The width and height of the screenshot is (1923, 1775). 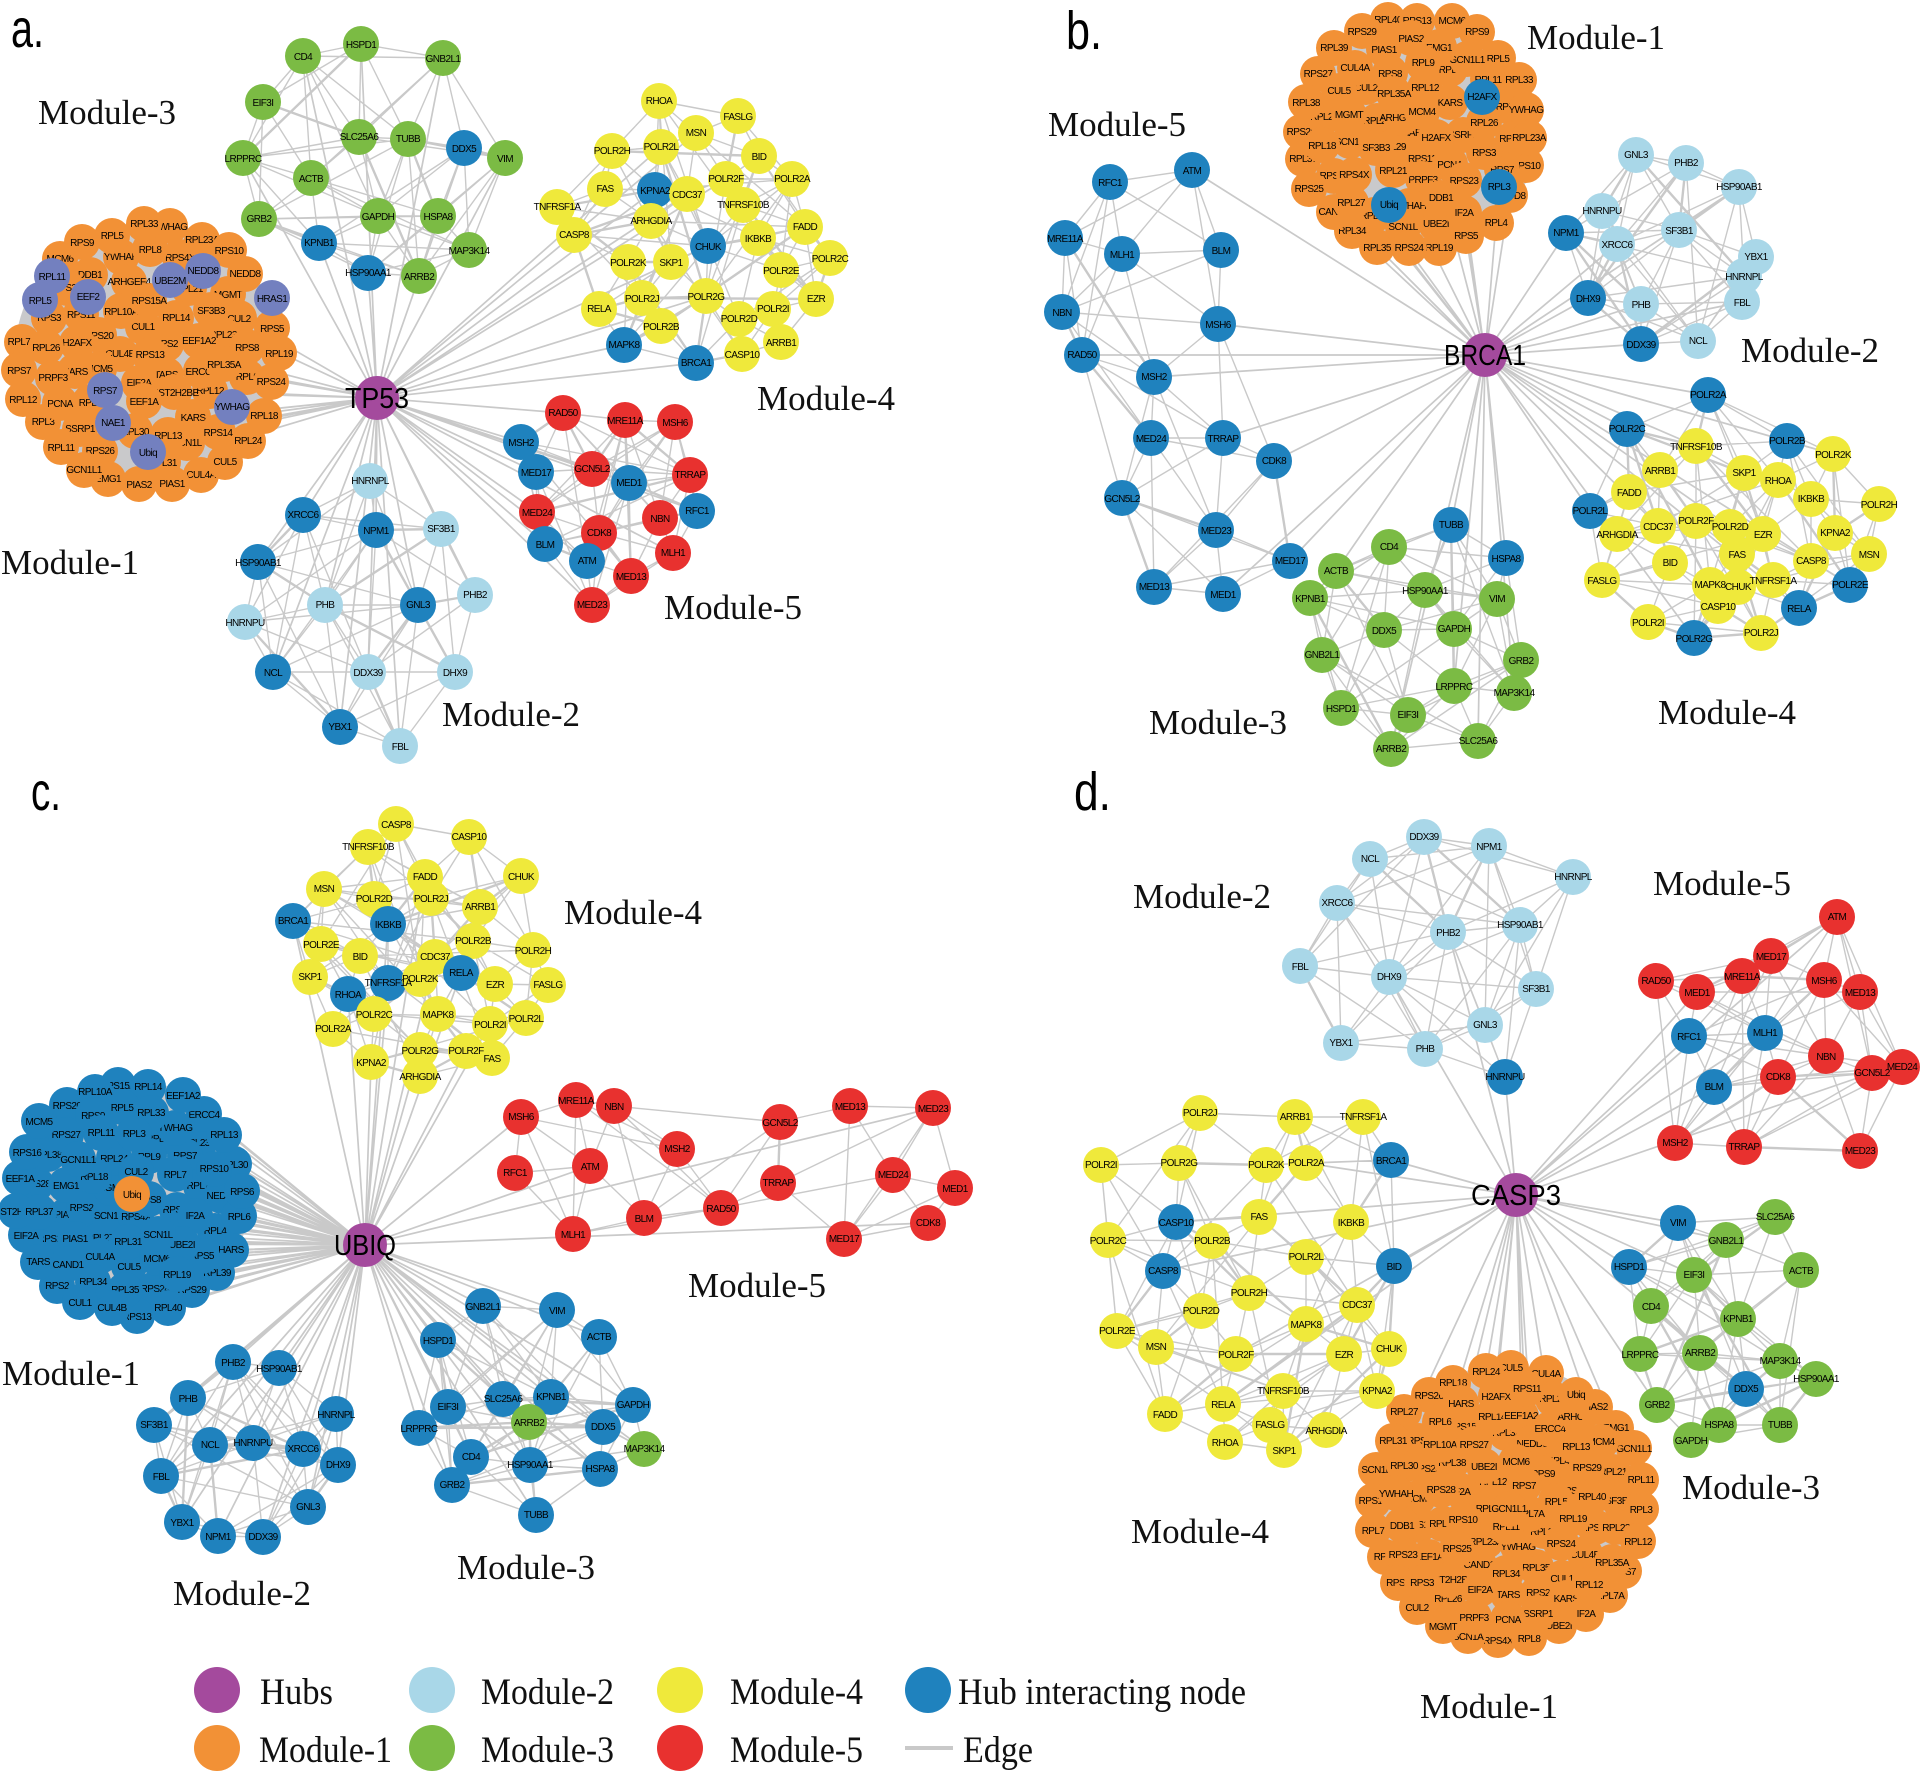 What do you see at coordinates (1778, 1077) in the screenshot?
I see `svg-text: CDK8` at bounding box center [1778, 1077].